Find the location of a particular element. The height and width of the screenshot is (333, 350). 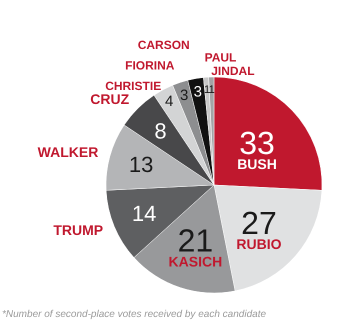

slice-label: CRUZ is located at coordinates (110, 99).